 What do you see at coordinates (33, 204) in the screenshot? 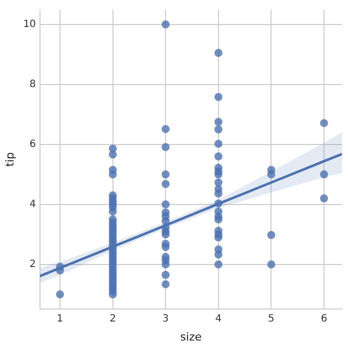
I see `y-tick-label: 4` at bounding box center [33, 204].